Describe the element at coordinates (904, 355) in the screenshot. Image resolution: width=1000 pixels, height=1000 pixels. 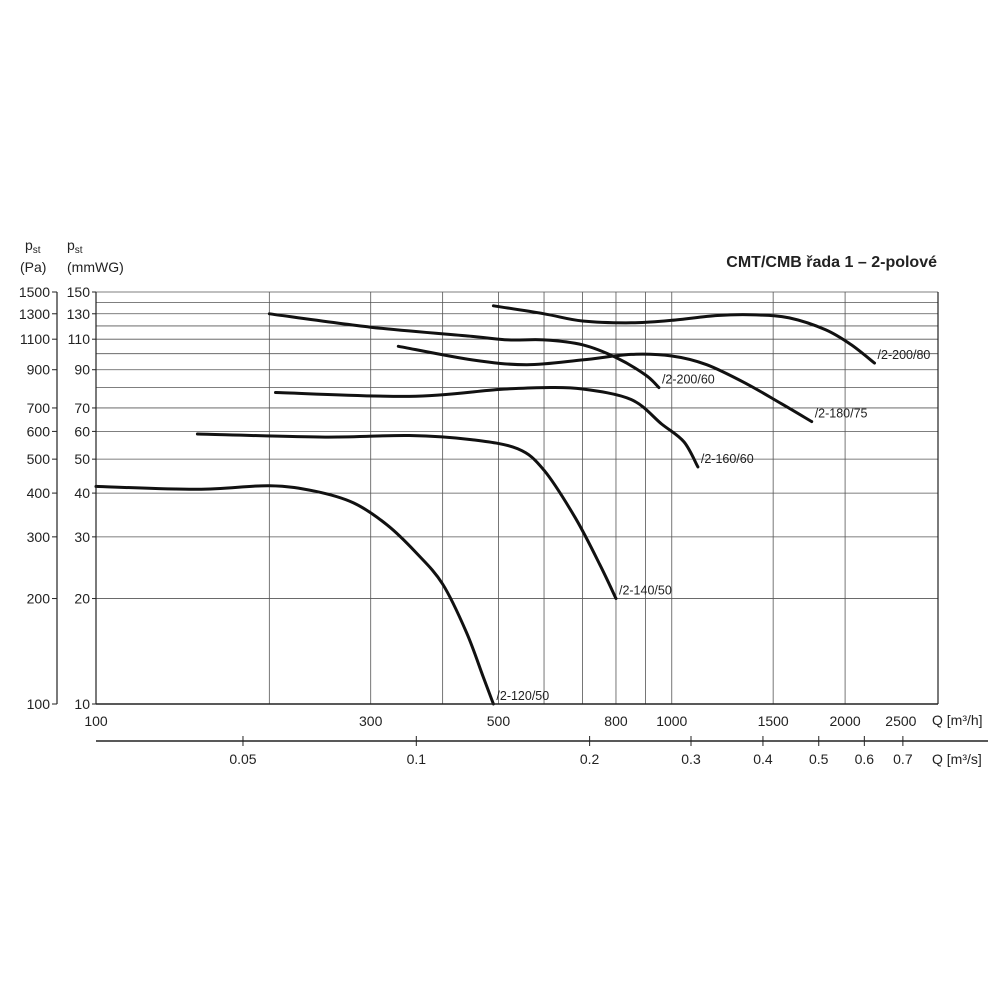
I see `series-label: /2-200/80` at that location.